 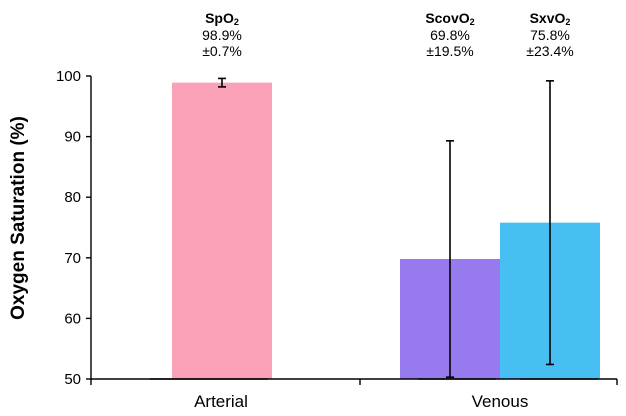 What do you see at coordinates (72, 197) in the screenshot?
I see `y-tick-label: 80` at bounding box center [72, 197].